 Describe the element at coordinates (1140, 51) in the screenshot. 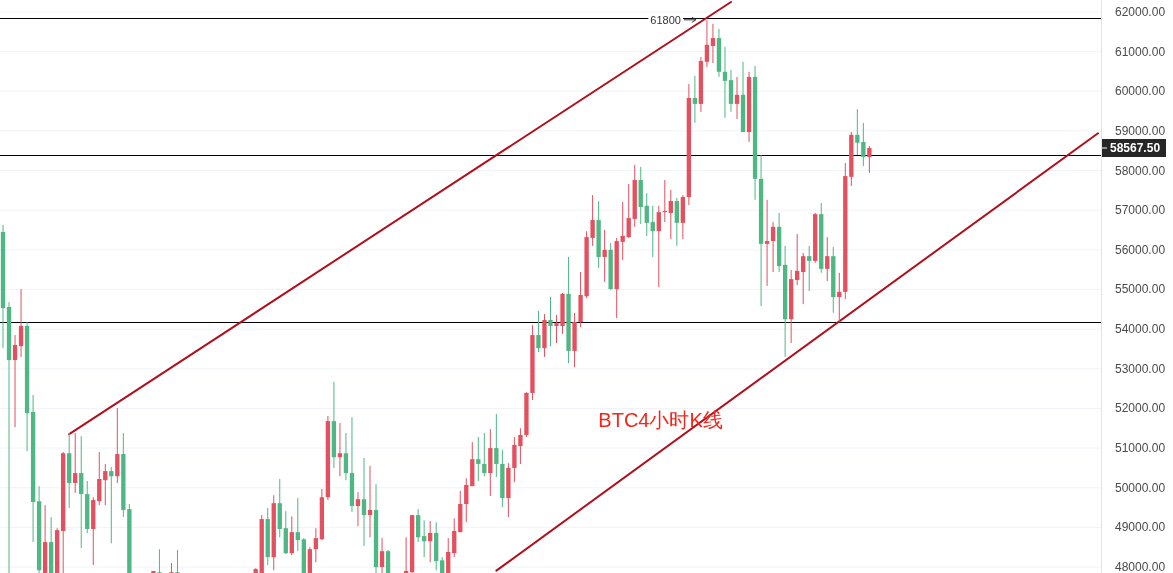

I see `y-tick-label: 61000.00` at that location.